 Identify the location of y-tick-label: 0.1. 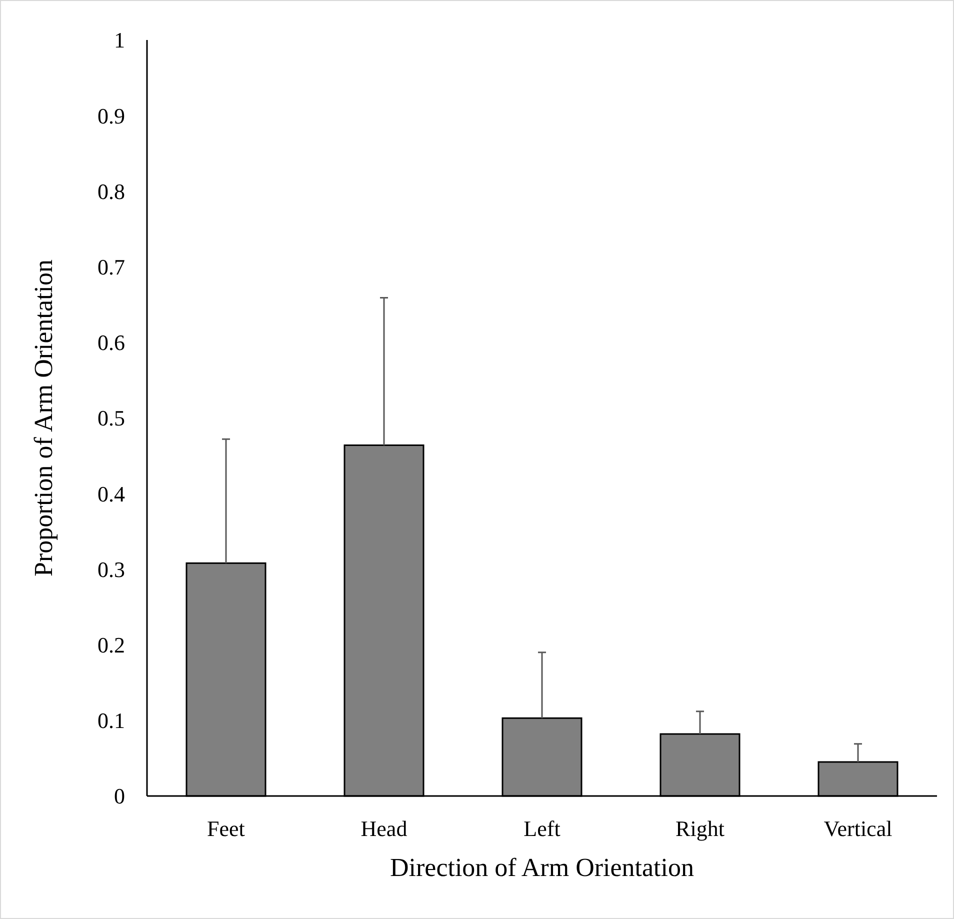
(111, 721).